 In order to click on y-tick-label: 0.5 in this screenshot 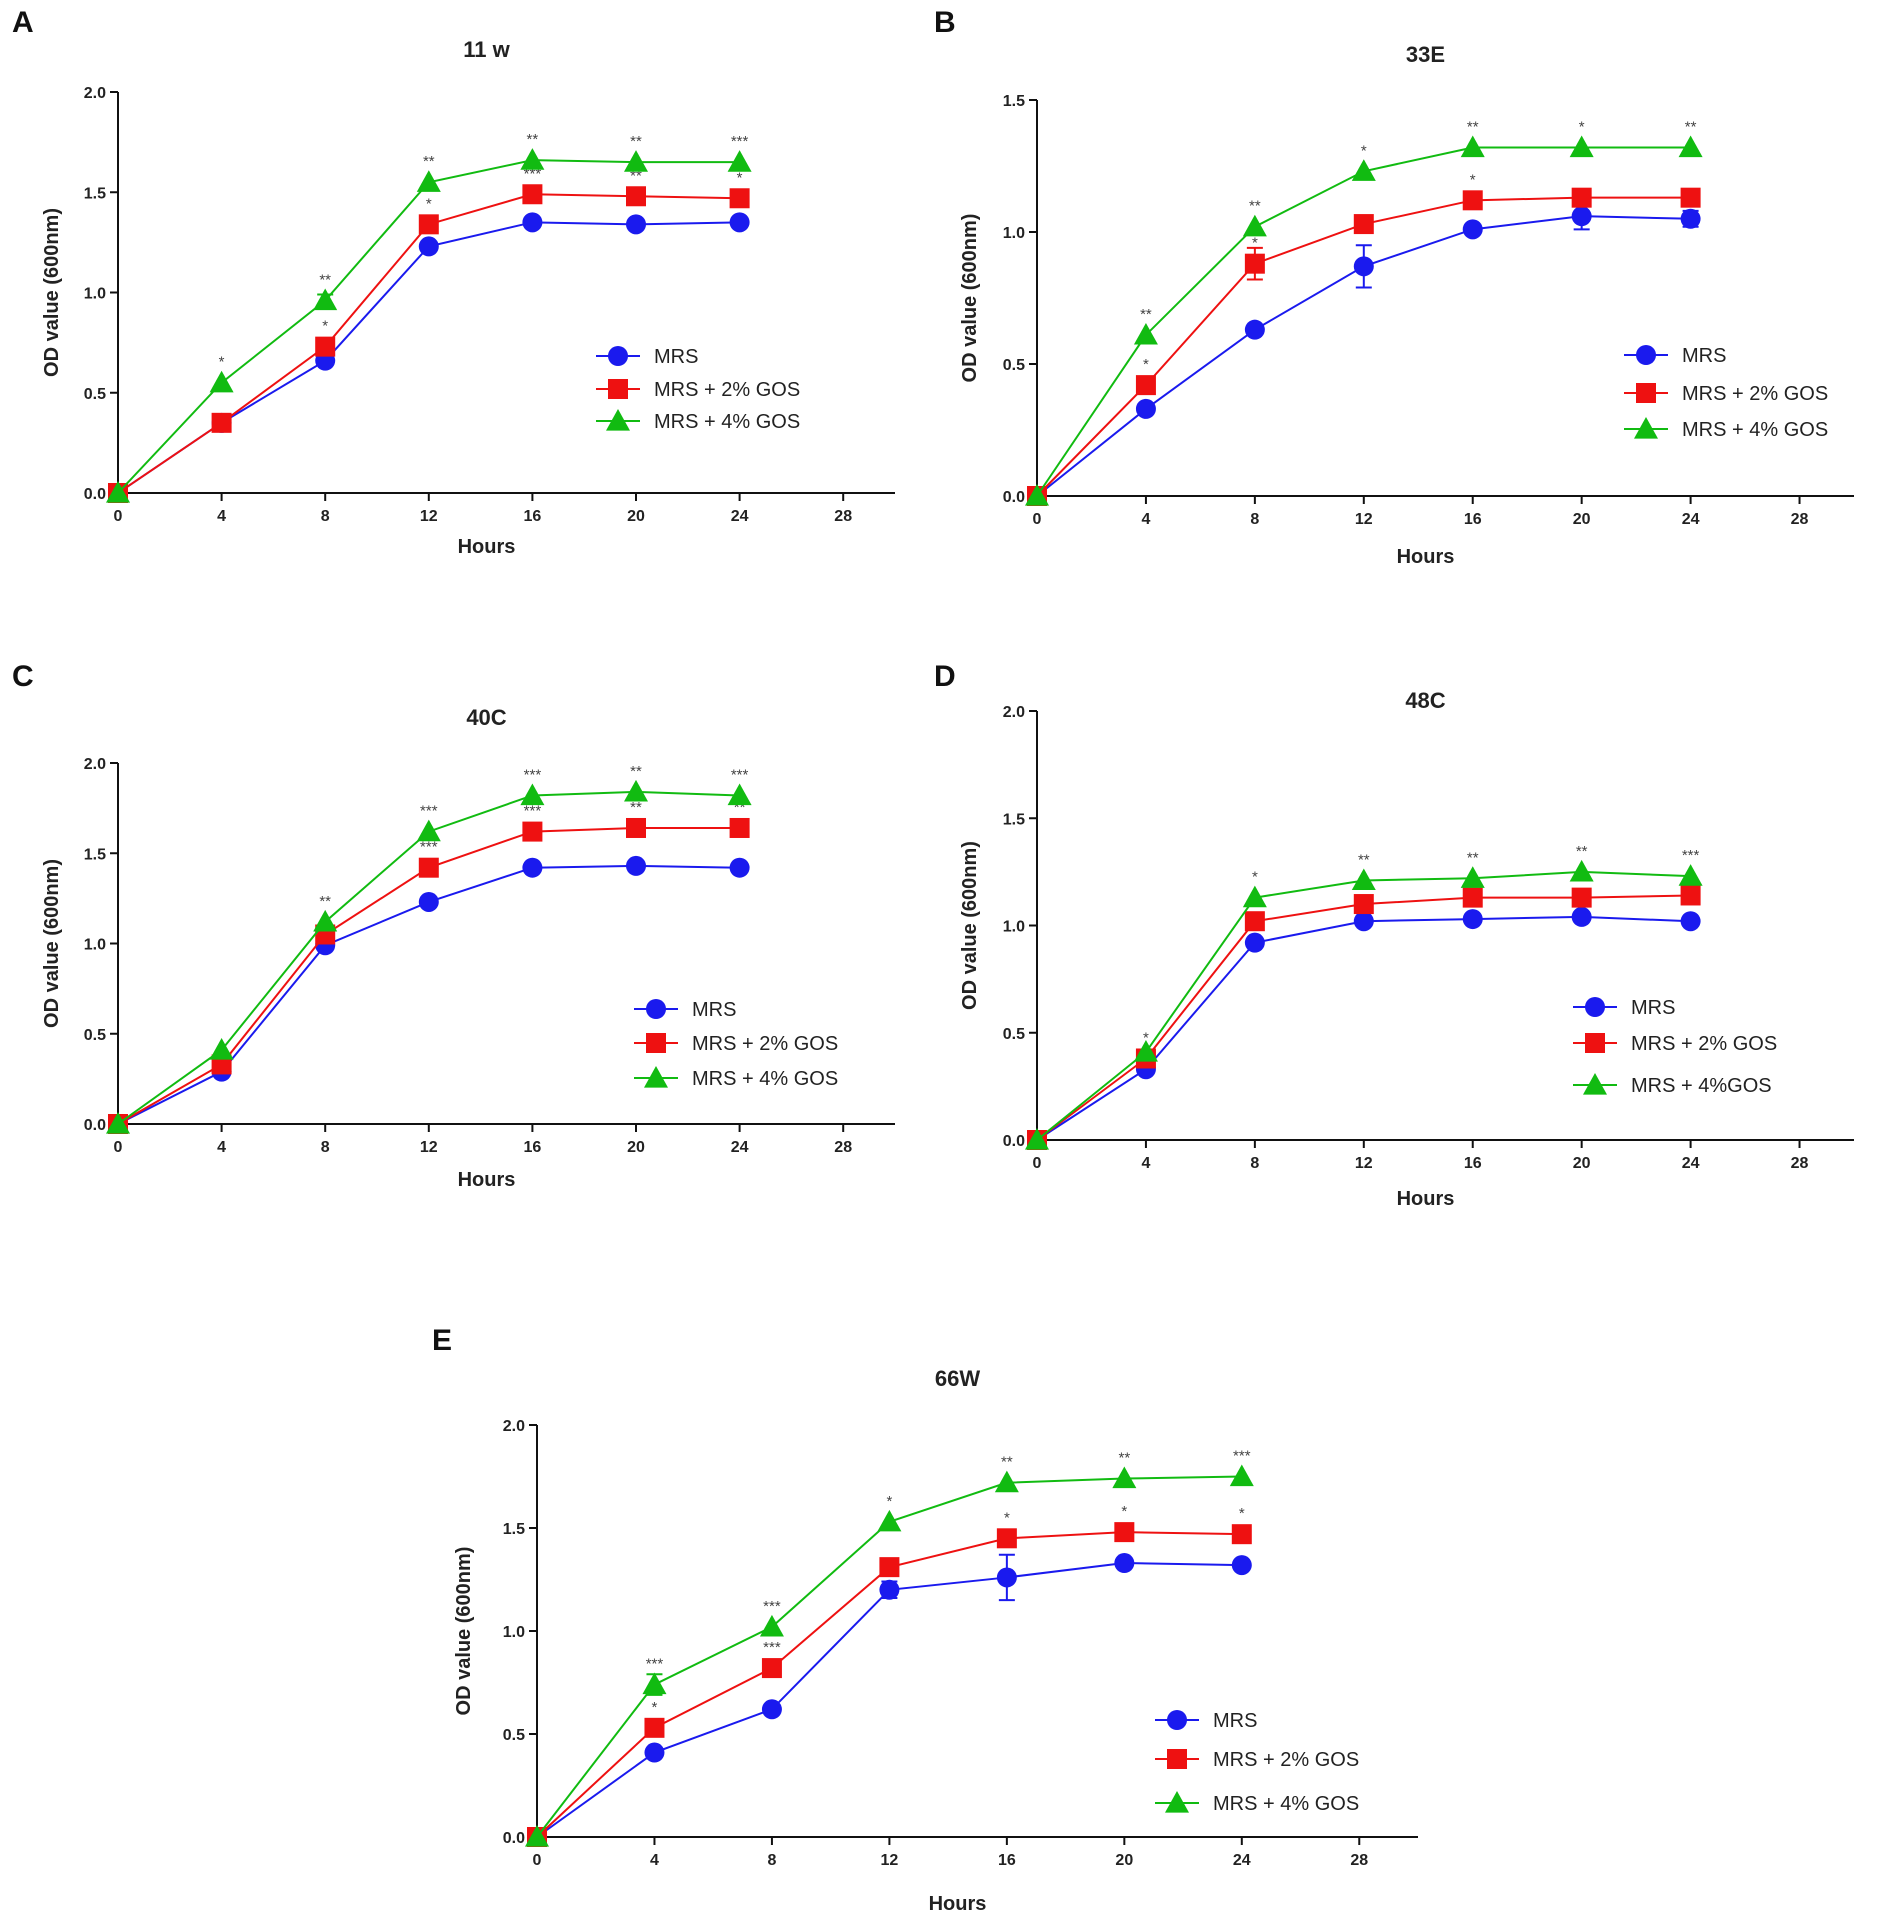, I will do `click(95, 394)`.